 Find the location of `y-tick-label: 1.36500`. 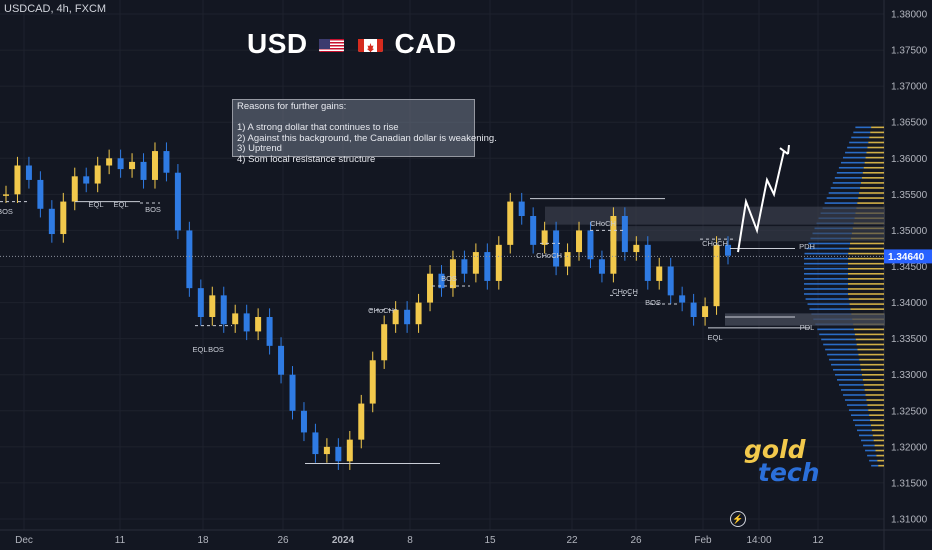

y-tick-label: 1.36500 is located at coordinates (909, 123).